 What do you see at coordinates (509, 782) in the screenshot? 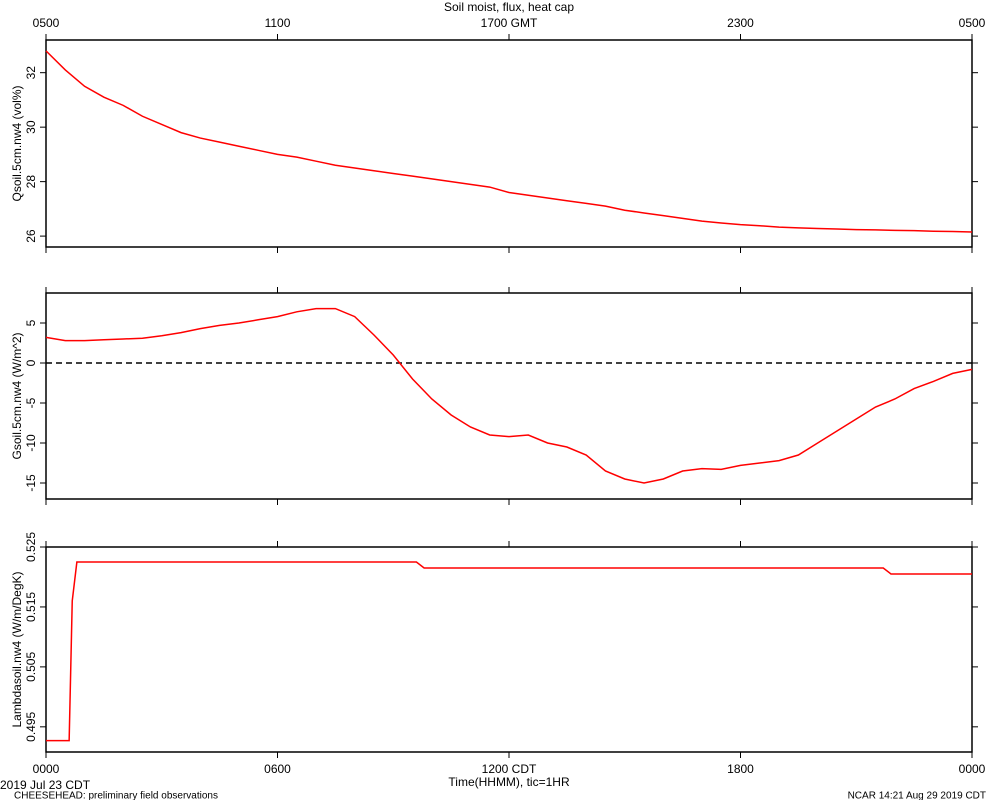
I see `x-axis-label: Time(HHMM), tic=1HR` at bounding box center [509, 782].